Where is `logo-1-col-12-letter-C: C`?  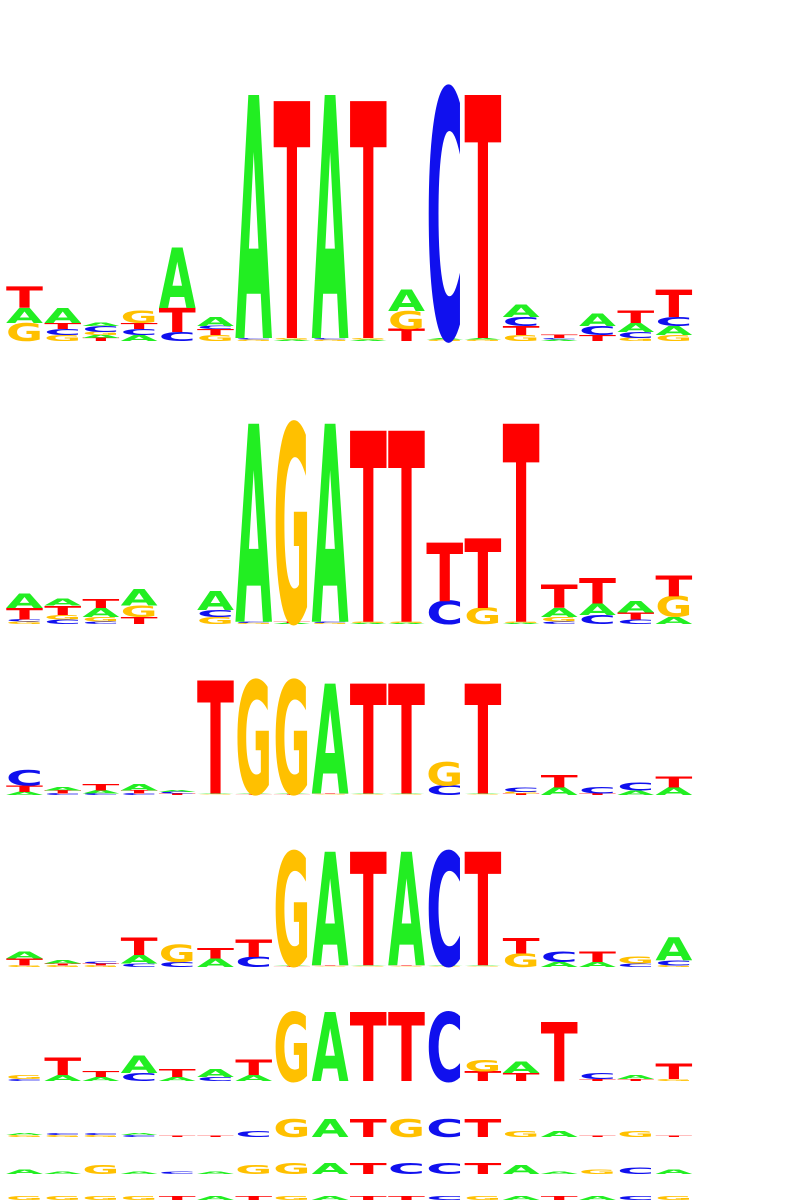
logo-1-col-12-letter-C: C is located at coordinates (444, 219).